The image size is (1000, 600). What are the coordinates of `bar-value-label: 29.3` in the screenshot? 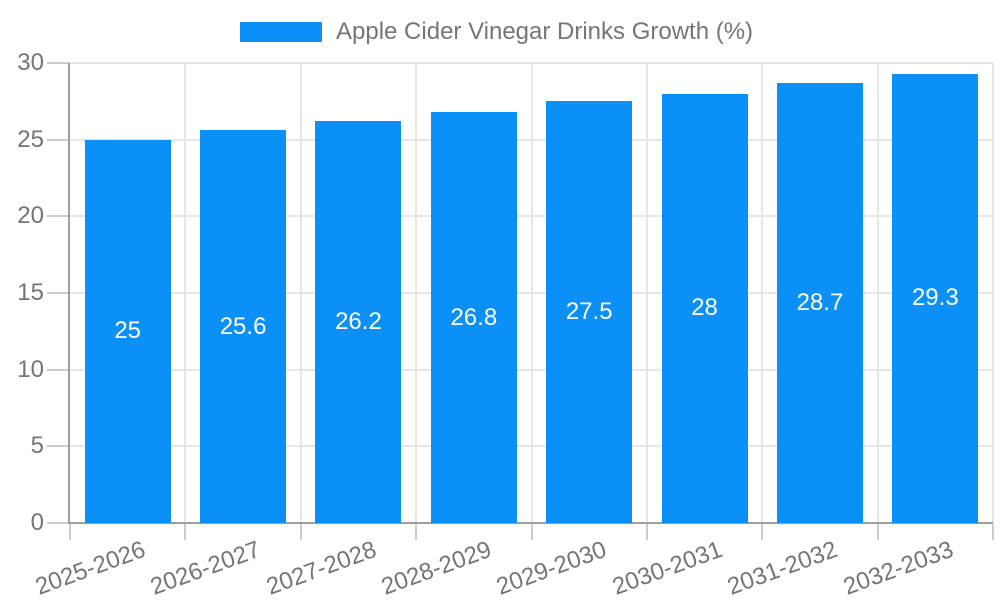 It's located at (935, 298).